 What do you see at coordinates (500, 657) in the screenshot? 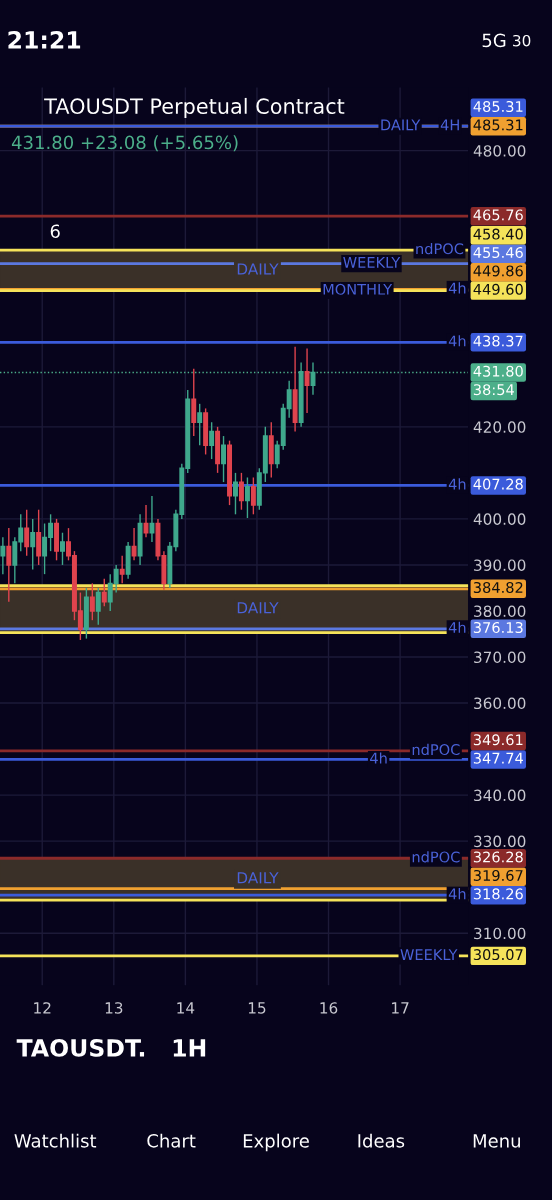
I see `y-tick-label: 370.00` at bounding box center [500, 657].